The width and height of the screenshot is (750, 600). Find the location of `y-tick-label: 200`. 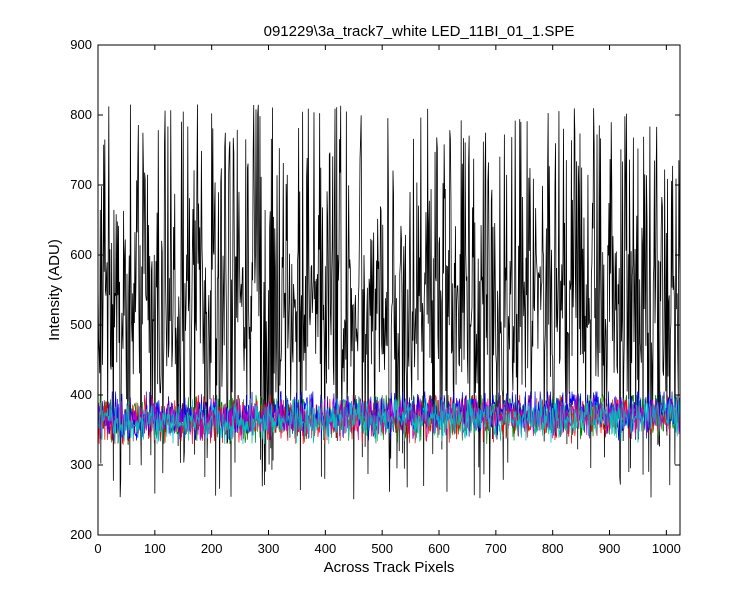

y-tick-label: 200 is located at coordinates (81, 534).